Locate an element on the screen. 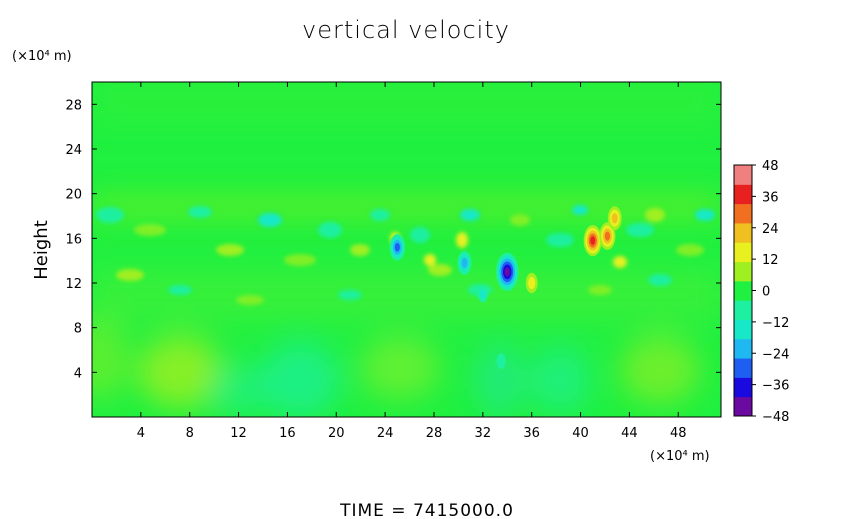 The image size is (854, 519). chart-title: vertical velocity is located at coordinates (406, 30).